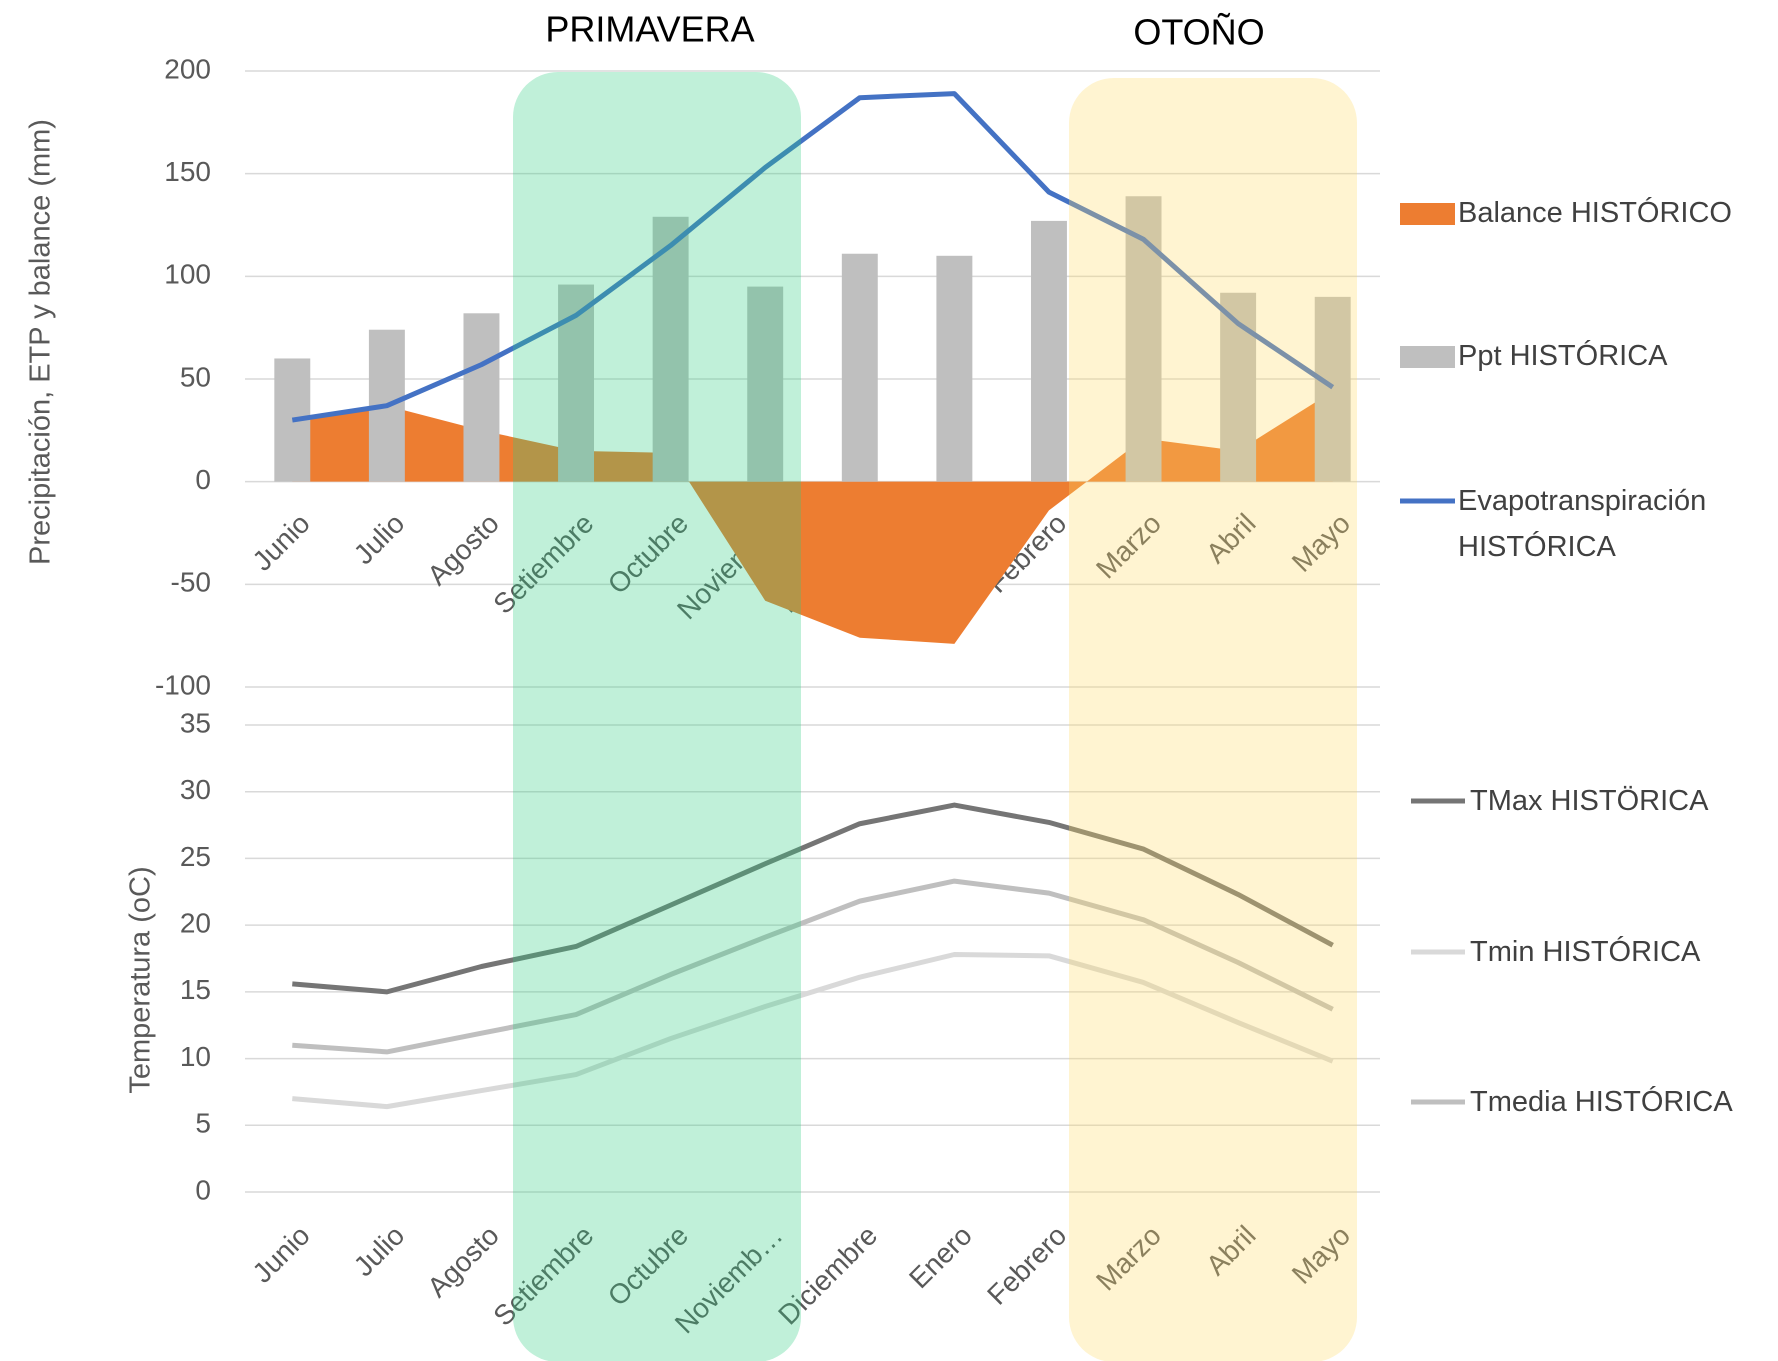  Describe the element at coordinates (183, 684) in the screenshot. I see `y-tick-label: -100` at that location.